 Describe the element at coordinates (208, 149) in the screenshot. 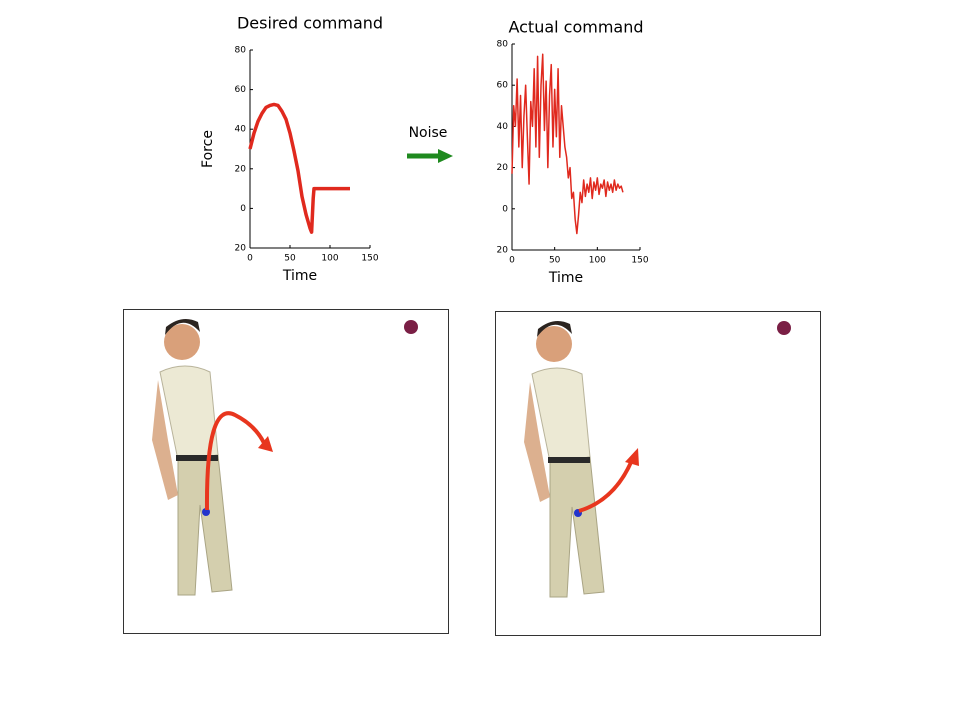

I see `y-axis-label: Force` at that location.